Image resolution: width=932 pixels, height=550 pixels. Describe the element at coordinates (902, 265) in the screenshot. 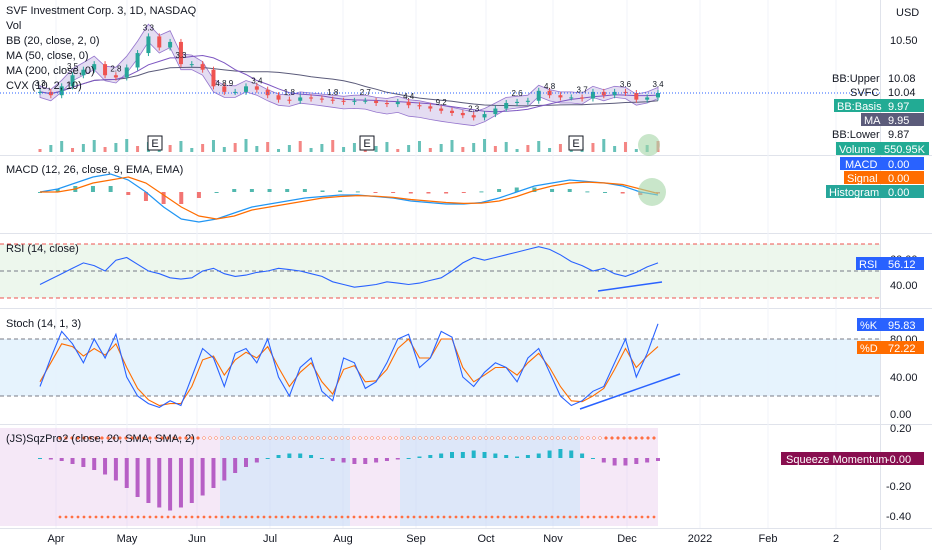

I see `svg-text: 56.12` at that location.